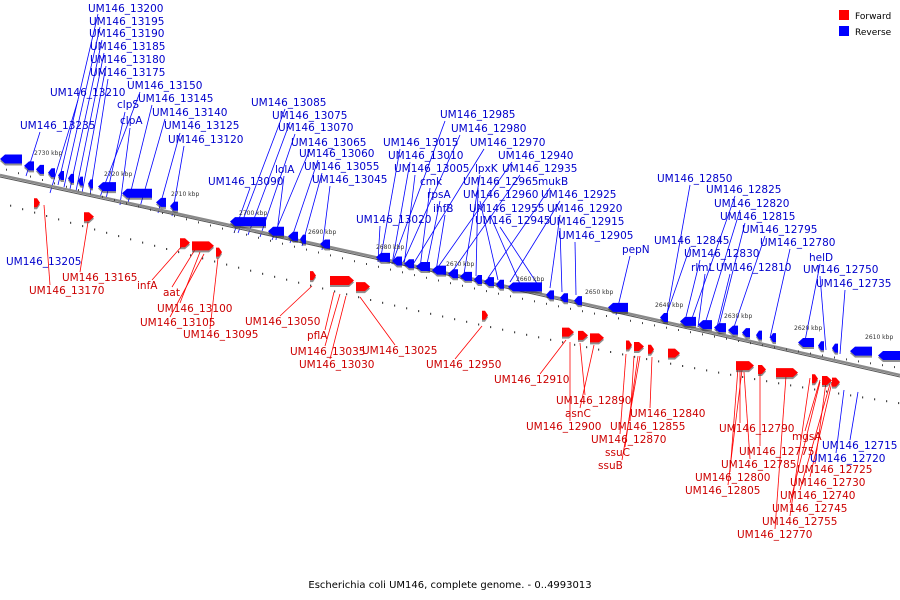  I want to click on tick-label: 2650 kbp, so click(599, 292).